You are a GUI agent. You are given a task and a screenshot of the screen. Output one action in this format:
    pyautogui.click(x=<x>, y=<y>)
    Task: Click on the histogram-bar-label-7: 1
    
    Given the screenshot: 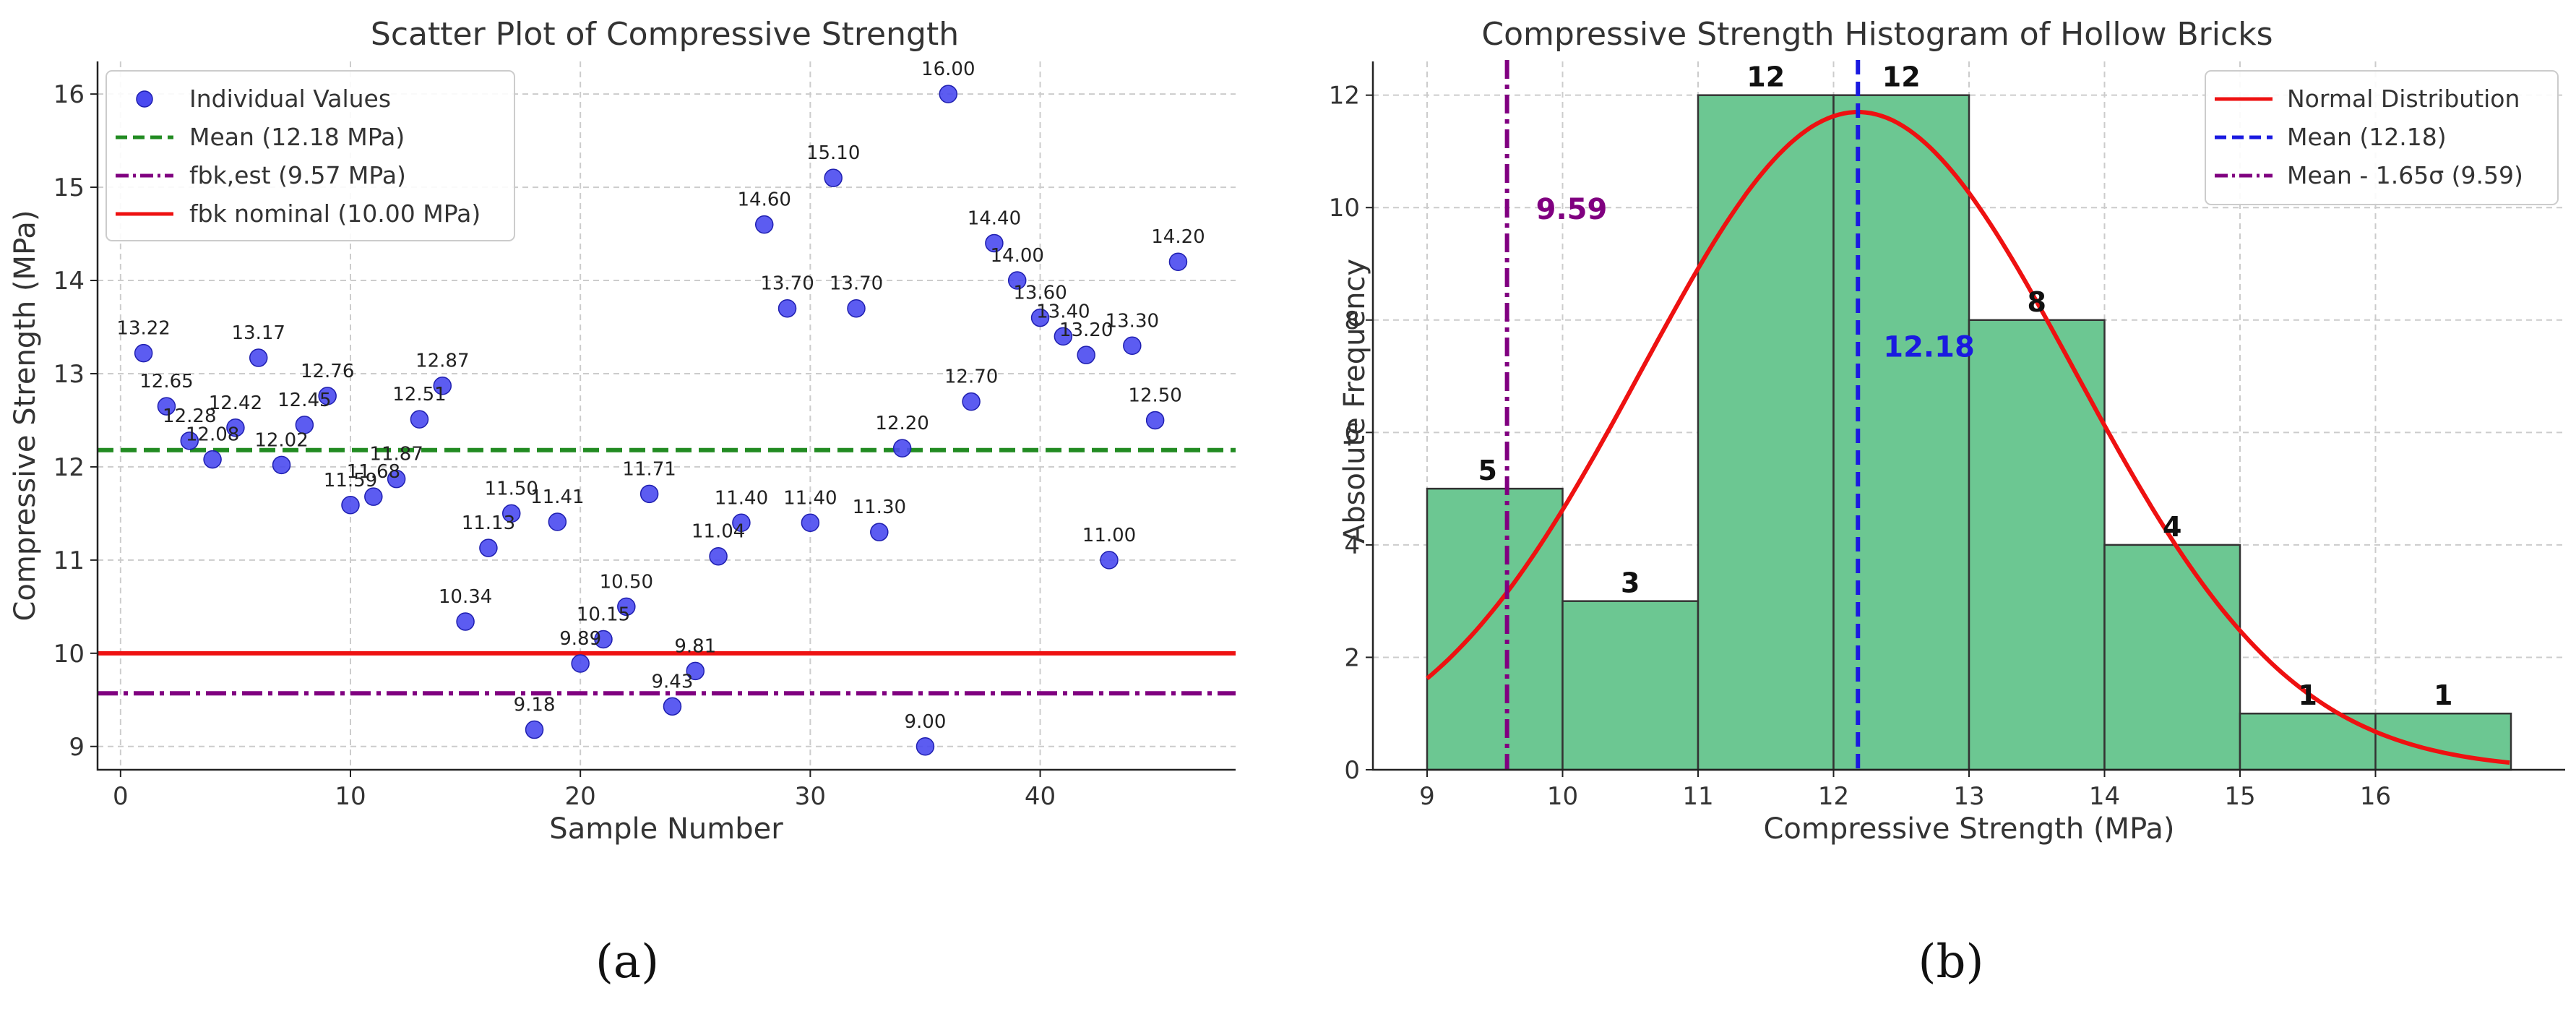 What is the action you would take?
    pyautogui.click(x=2308, y=695)
    